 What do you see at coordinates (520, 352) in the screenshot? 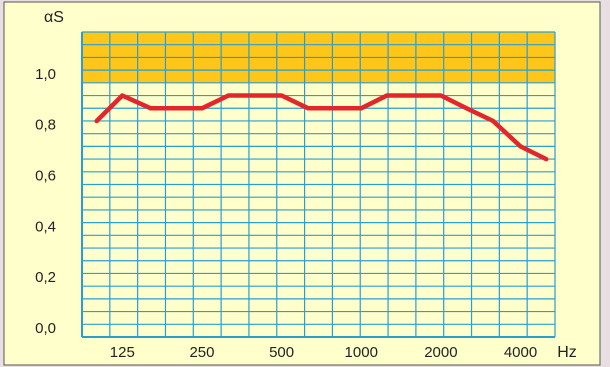
I see `x-tick-label: 4000` at bounding box center [520, 352].